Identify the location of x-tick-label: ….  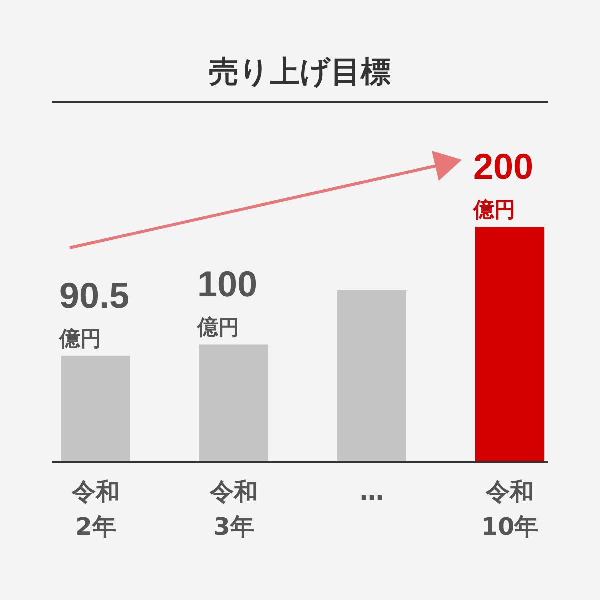
(372, 492).